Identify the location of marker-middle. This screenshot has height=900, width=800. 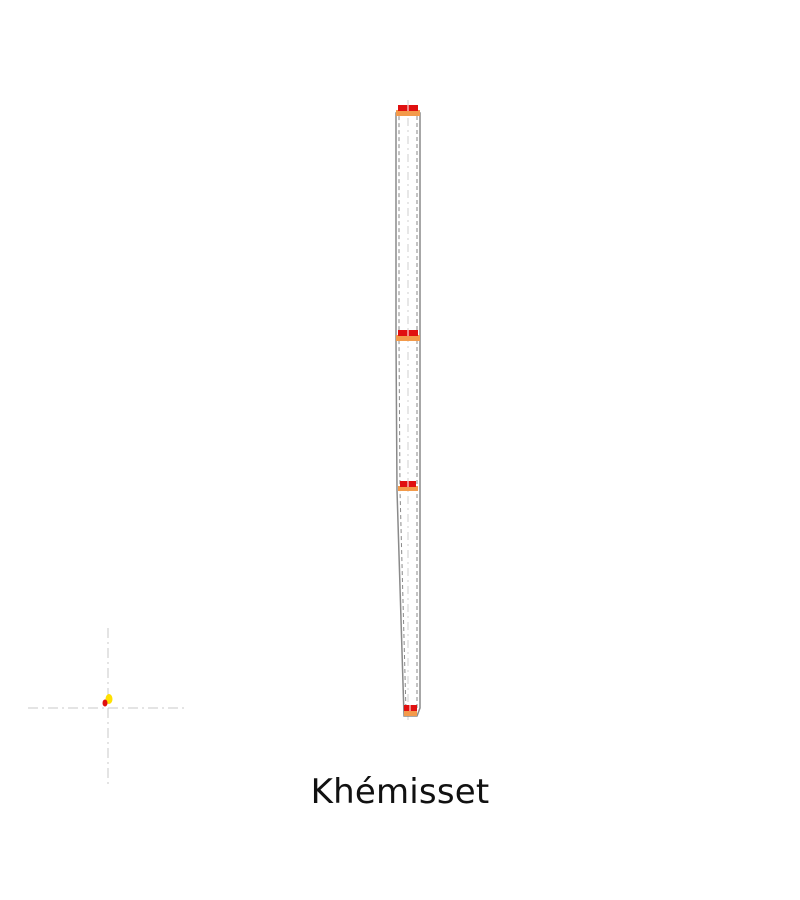
(408, 486).